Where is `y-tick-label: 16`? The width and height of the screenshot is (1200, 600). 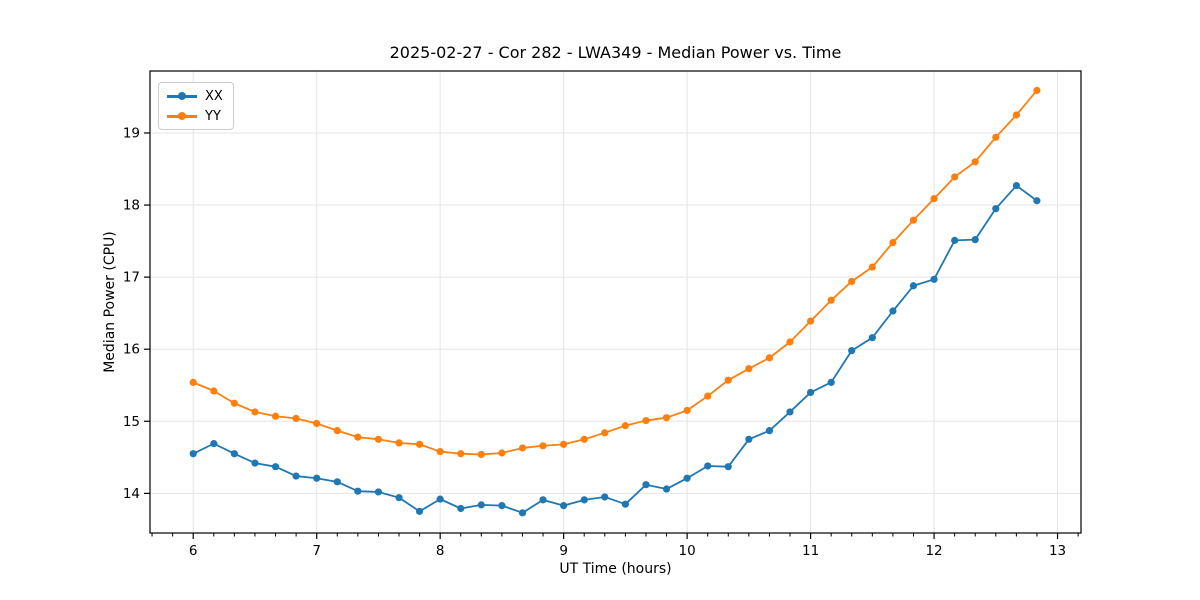
y-tick-label: 16 is located at coordinates (131, 350).